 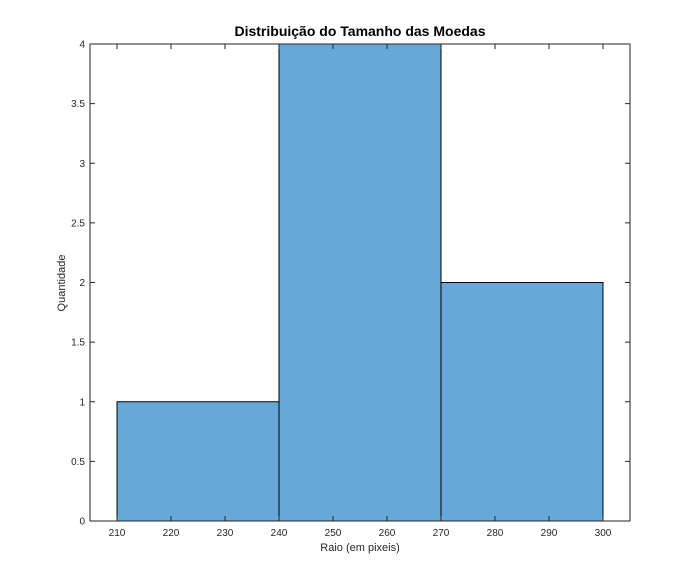 What do you see at coordinates (82, 522) in the screenshot?
I see `y-tick-label: 0` at bounding box center [82, 522].